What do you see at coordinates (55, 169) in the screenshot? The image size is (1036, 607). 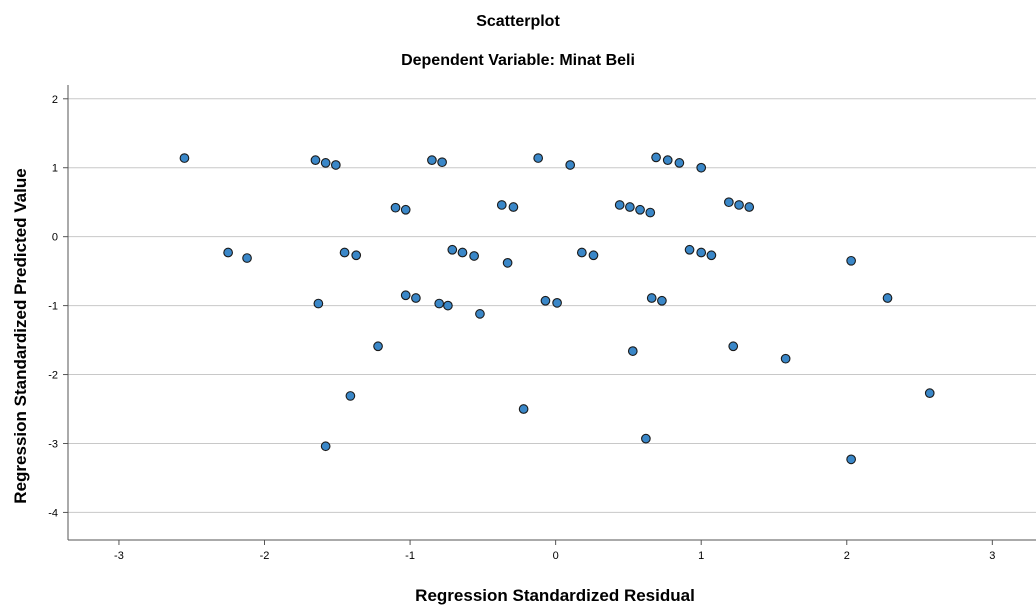 I see `y-tick-label: 1` at bounding box center [55, 169].